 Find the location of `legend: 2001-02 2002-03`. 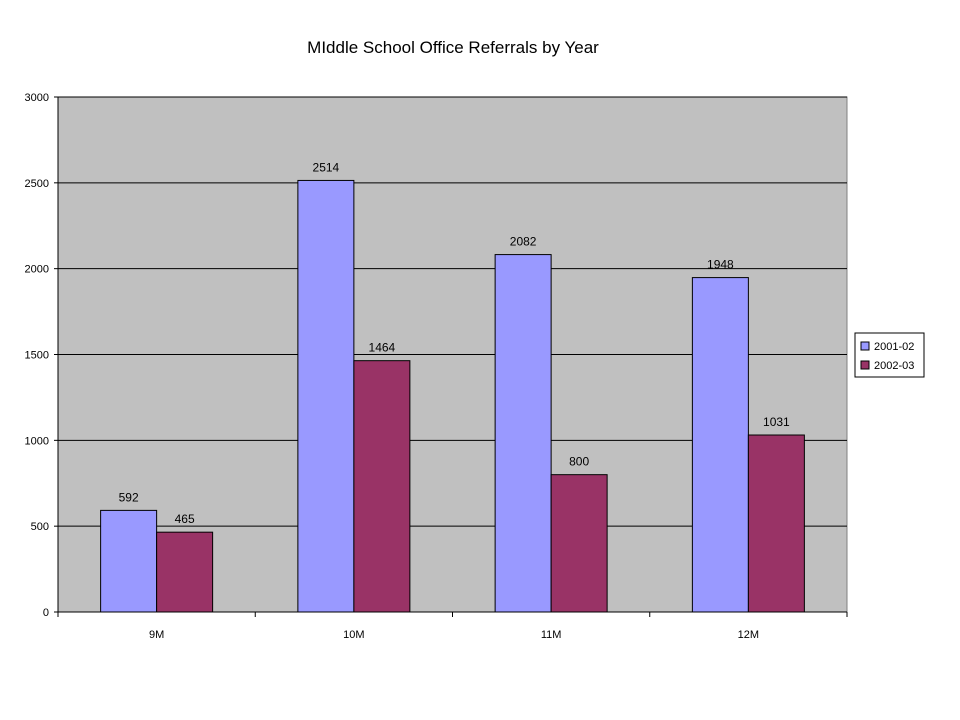

legend: 2001-02 2002-03 is located at coordinates (889, 355).